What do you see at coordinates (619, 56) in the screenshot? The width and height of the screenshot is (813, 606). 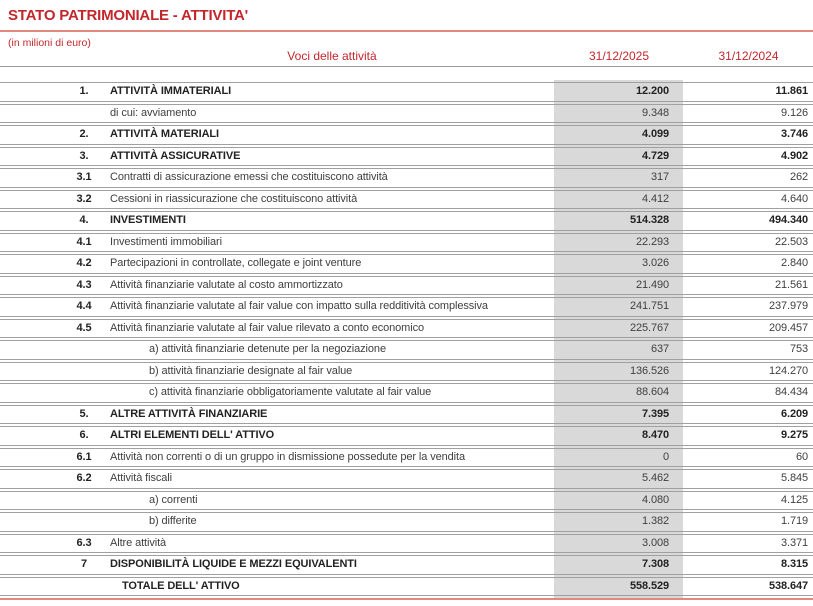 I see `column-header-2025: 31/12/2025` at bounding box center [619, 56].